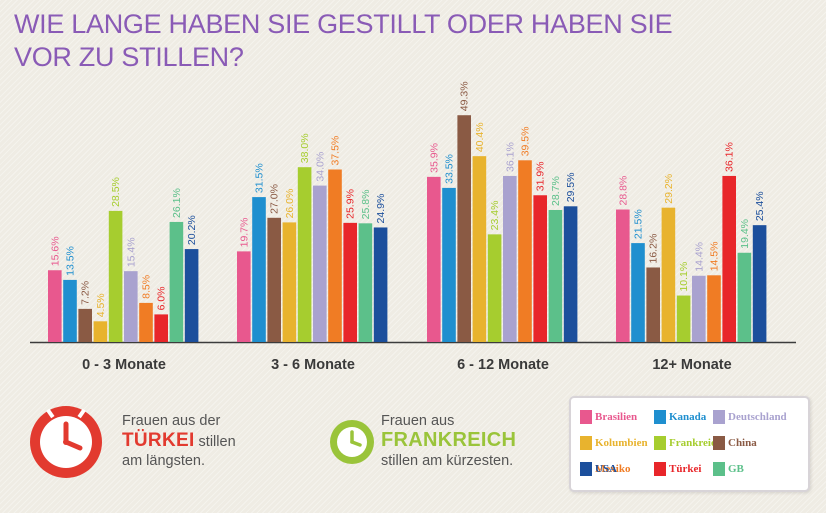 The image size is (826, 513). What do you see at coordinates (418, 421) in the screenshot?
I see `callout-france-line1: Frauen aus` at bounding box center [418, 421].